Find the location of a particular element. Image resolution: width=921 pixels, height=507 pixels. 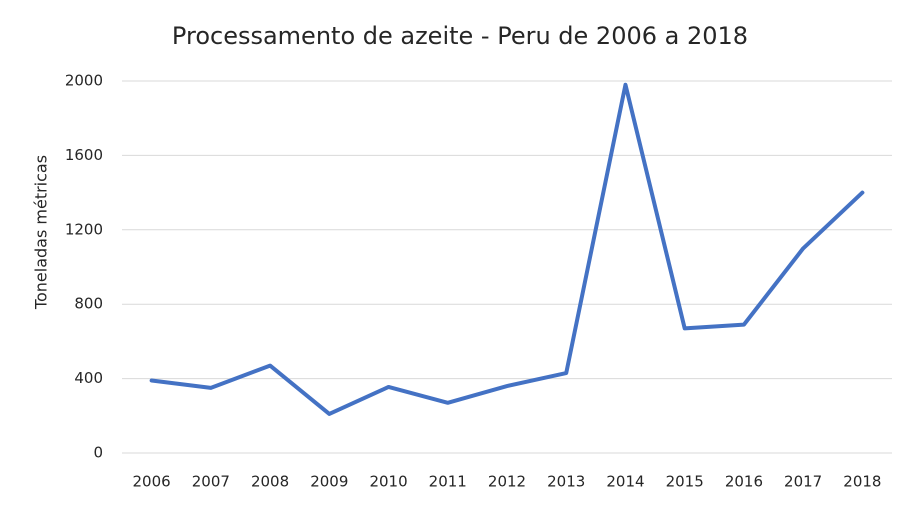

x-tick-label: 2017 is located at coordinates (803, 482).